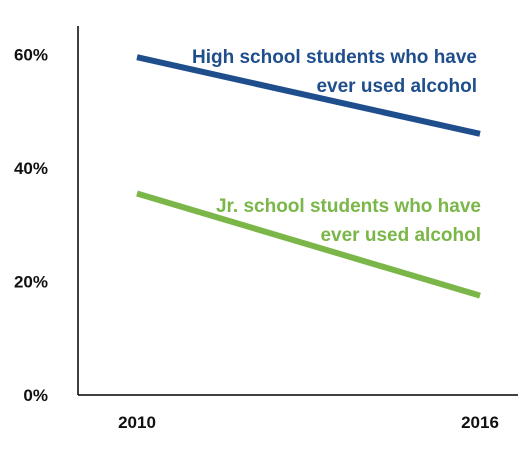 This screenshot has height=450, width=530. I want to click on x-tick-labels: 2010 2016, so click(308, 422).